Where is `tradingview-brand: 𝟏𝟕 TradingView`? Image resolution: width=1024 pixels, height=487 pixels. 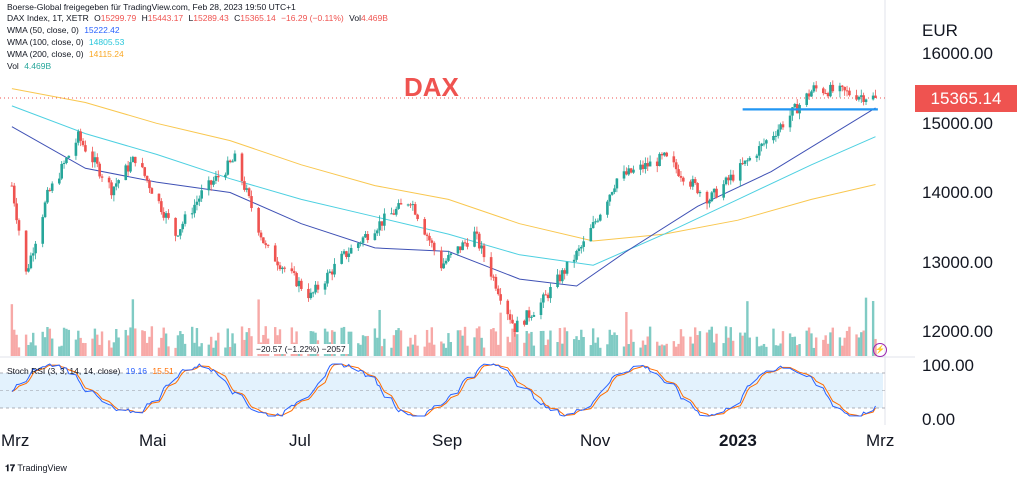
tradingview-brand: 𝟏𝟕 TradingView is located at coordinates (36, 468).